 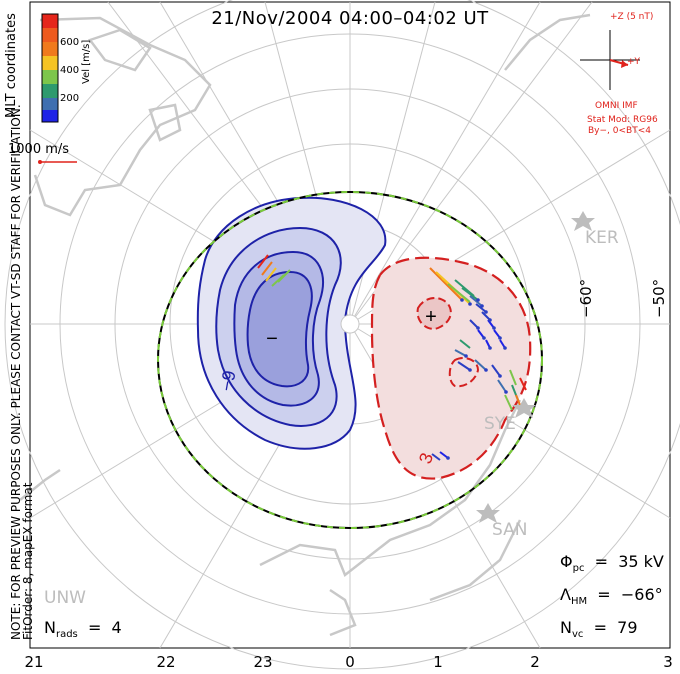 I want to click on colorbar-title: Vel [m/s], so click(x=86, y=61).